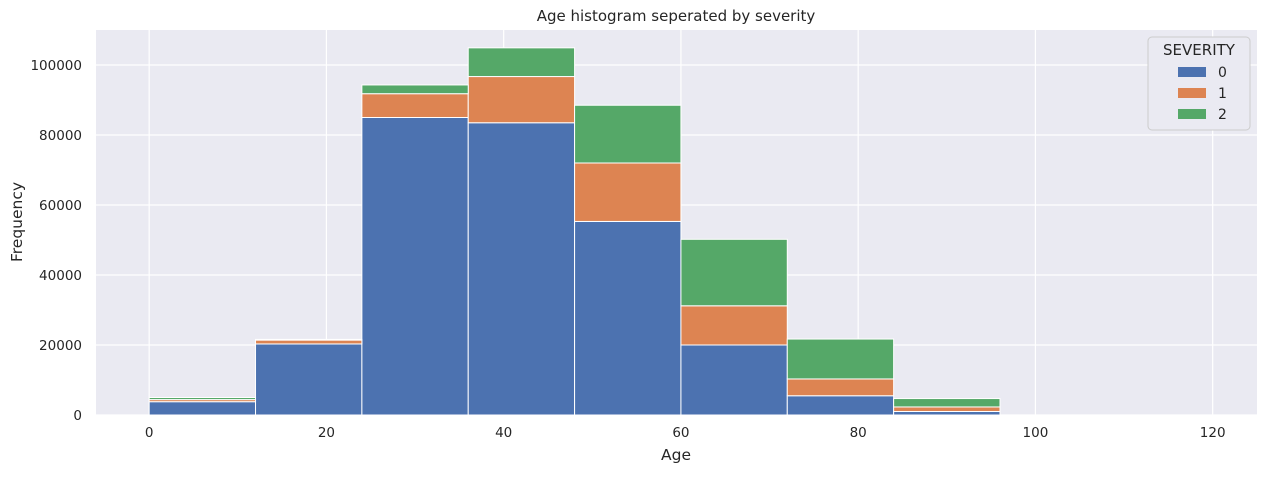 The image size is (1267, 477). What do you see at coordinates (1222, 94) in the screenshot?
I see `legend-label-1: 1` at bounding box center [1222, 94].